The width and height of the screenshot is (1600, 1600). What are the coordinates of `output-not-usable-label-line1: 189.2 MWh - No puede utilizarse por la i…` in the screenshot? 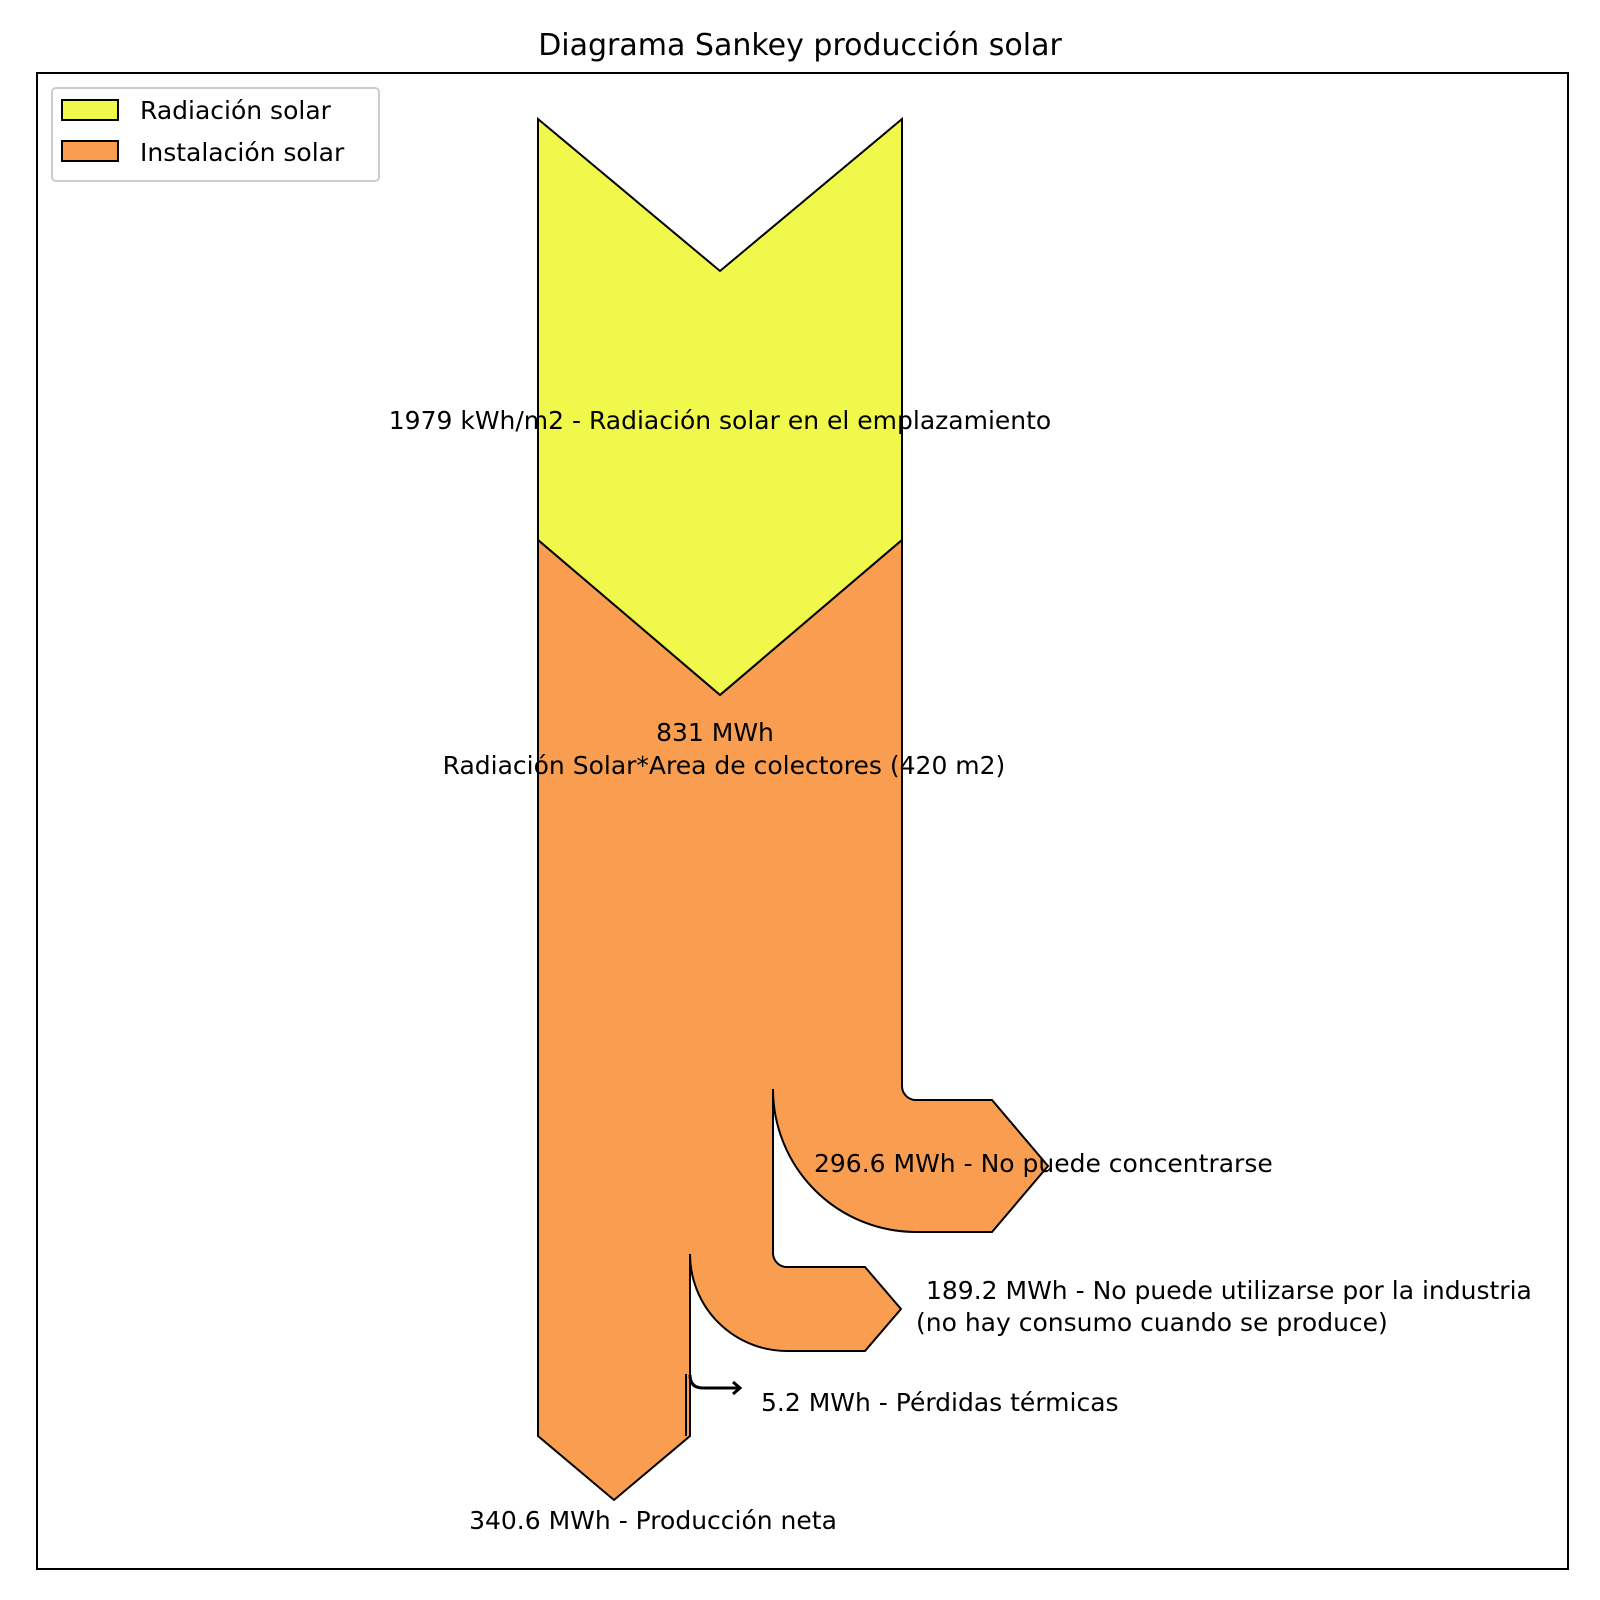 It's located at (1229, 1290).